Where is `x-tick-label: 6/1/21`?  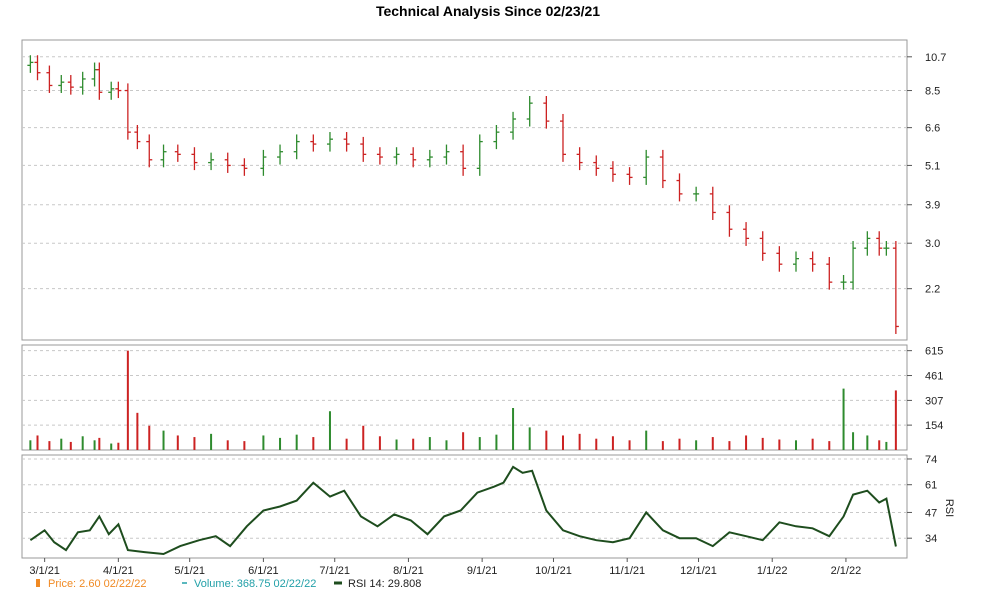 x-tick-label: 6/1/21 is located at coordinates (263, 571).